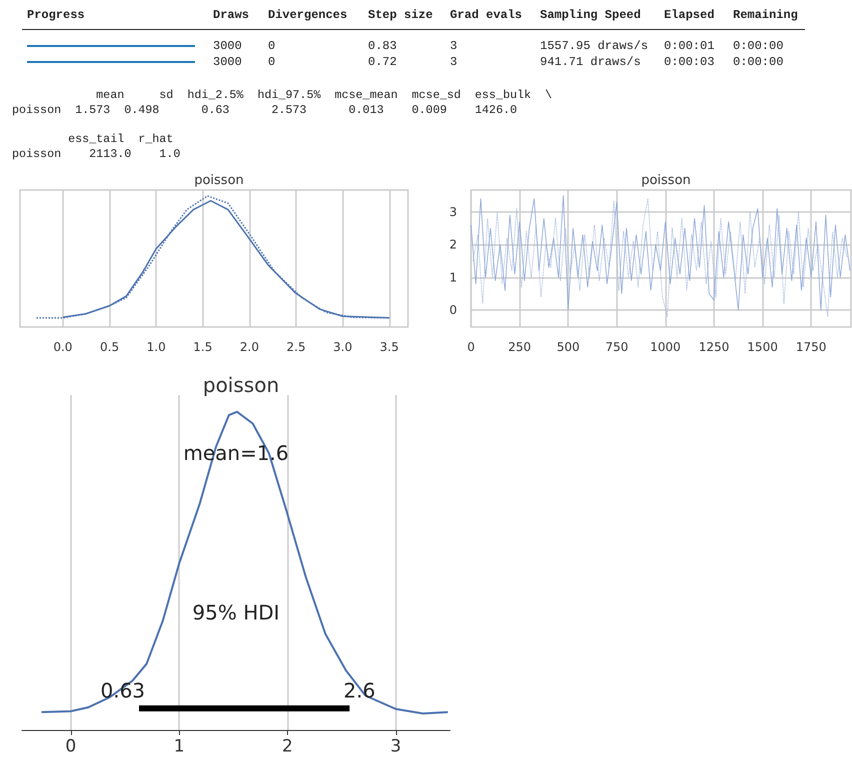 The image size is (852, 757). What do you see at coordinates (382, 62) in the screenshot?
I see `text: 0.72` at bounding box center [382, 62].